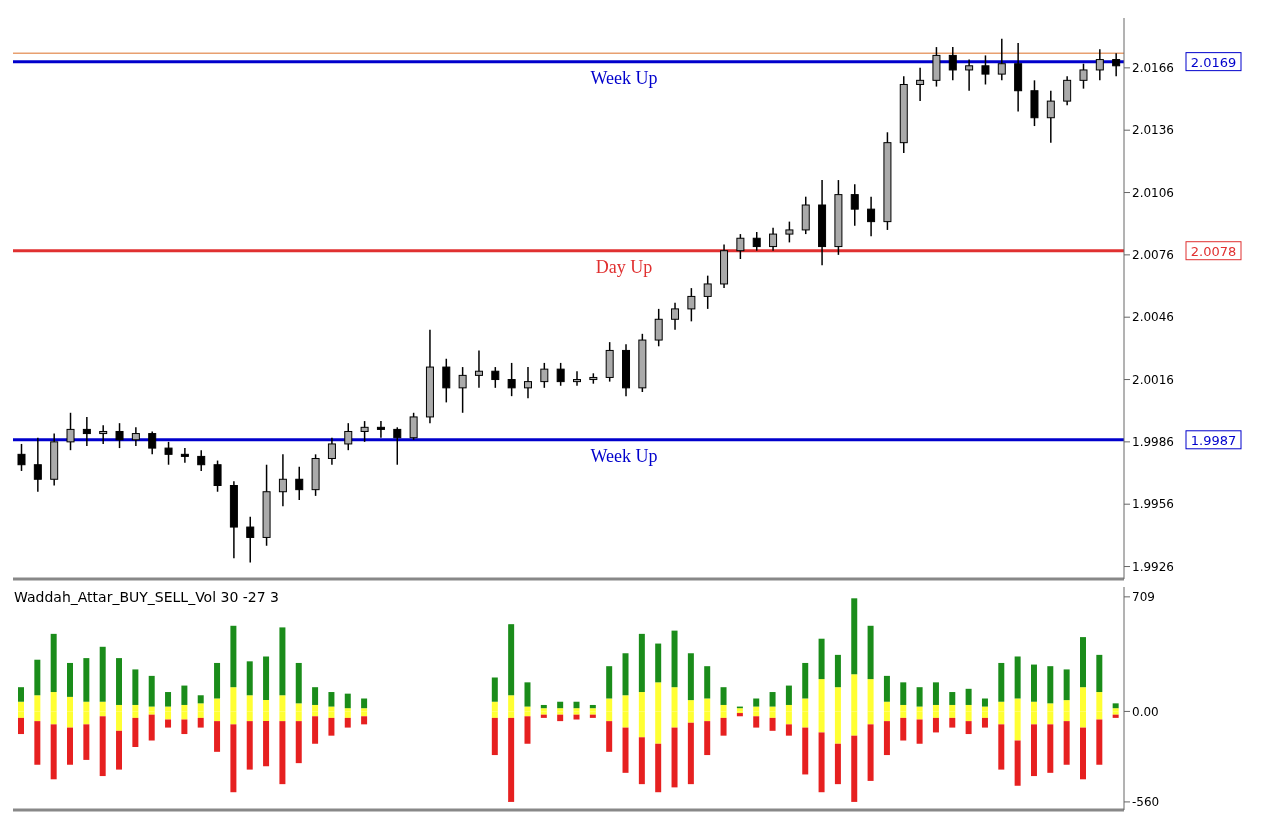  Describe the element at coordinates (1153, 192) in the screenshot. I see `y-tick-label: 2.0106` at that location.